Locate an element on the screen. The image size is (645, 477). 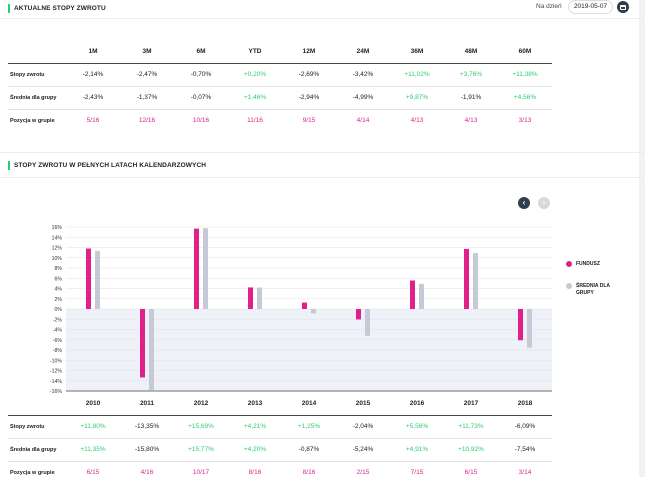
y-tick-label: 6% is located at coordinates (59, 279).